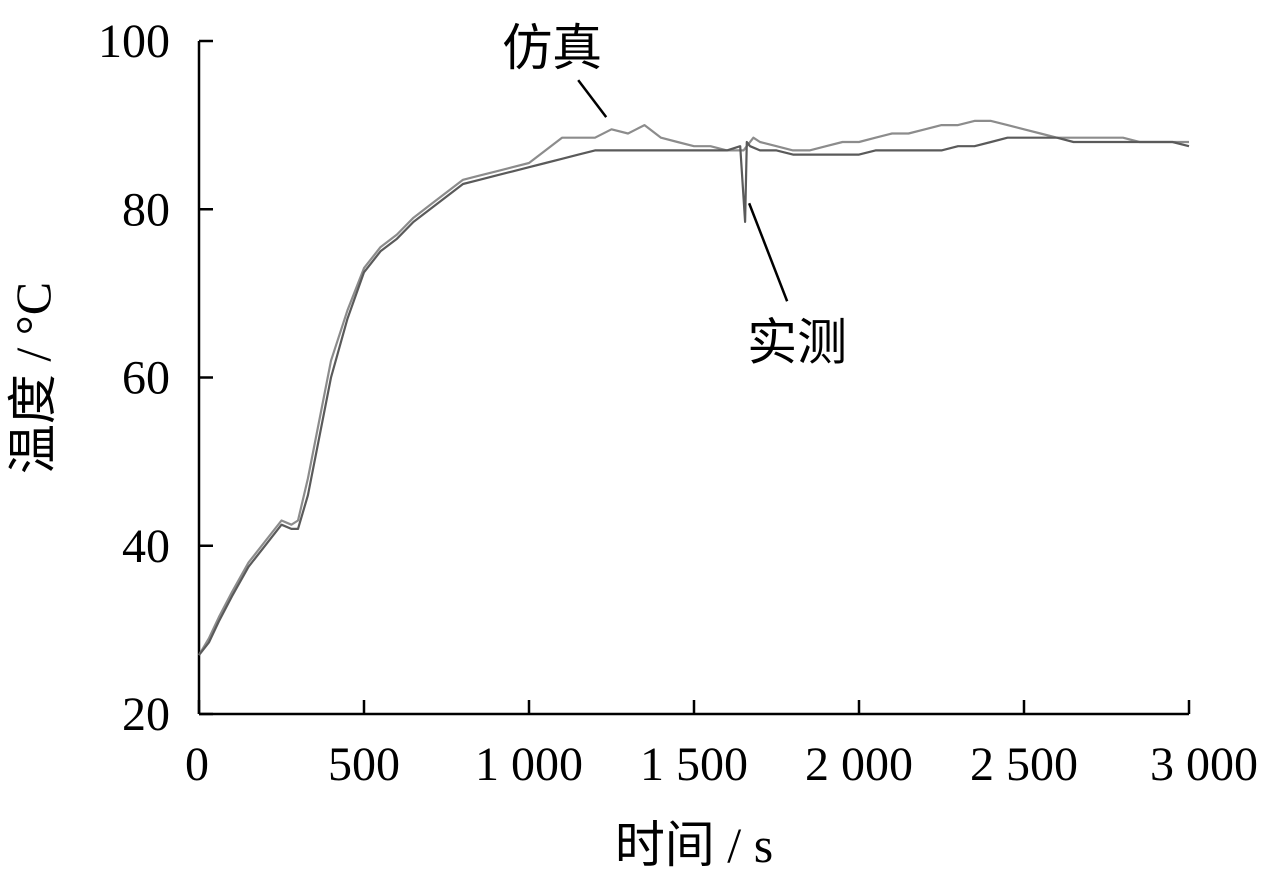  I want to click on x-tick-label: 3 000, so click(1204, 764).